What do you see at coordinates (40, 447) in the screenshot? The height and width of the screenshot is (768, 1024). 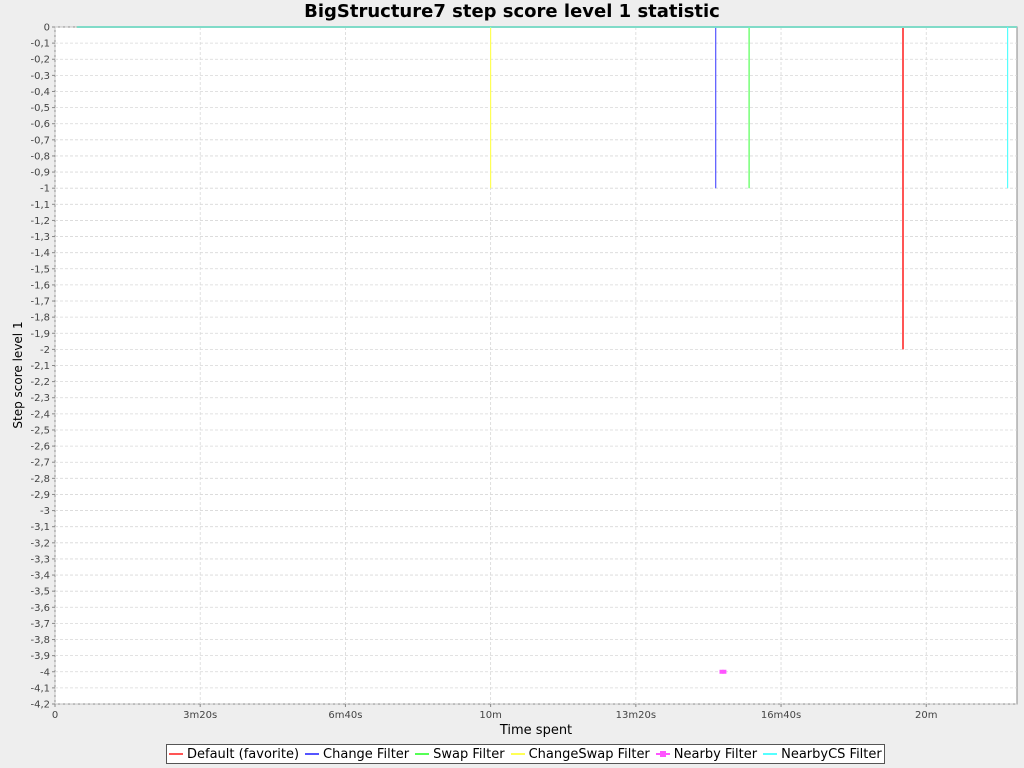 I see `y-tick-label: -2,6` at bounding box center [40, 447].